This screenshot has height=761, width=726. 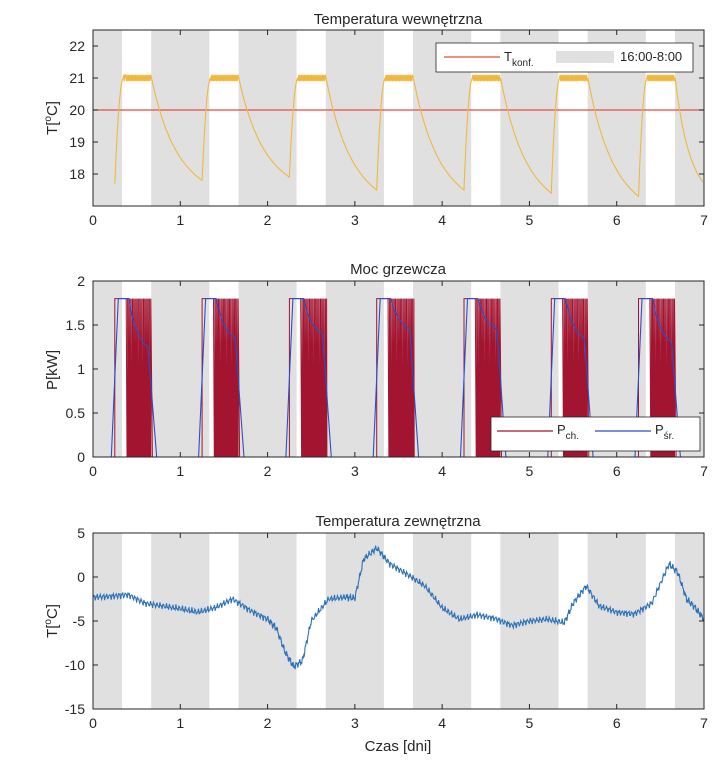 What do you see at coordinates (398, 269) in the screenshot?
I see `title-power: Moc grzewcza` at bounding box center [398, 269].